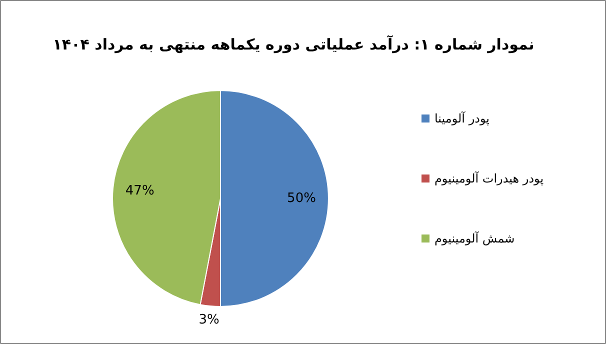 The image size is (606, 344). What do you see at coordinates (293, 44) in the screenshot?
I see `chart-title: نمودار شماره ۱: درآمد عملیاتی دوره یکماهه منتهی به مرداد ۱۴۰۴` at bounding box center [293, 44].